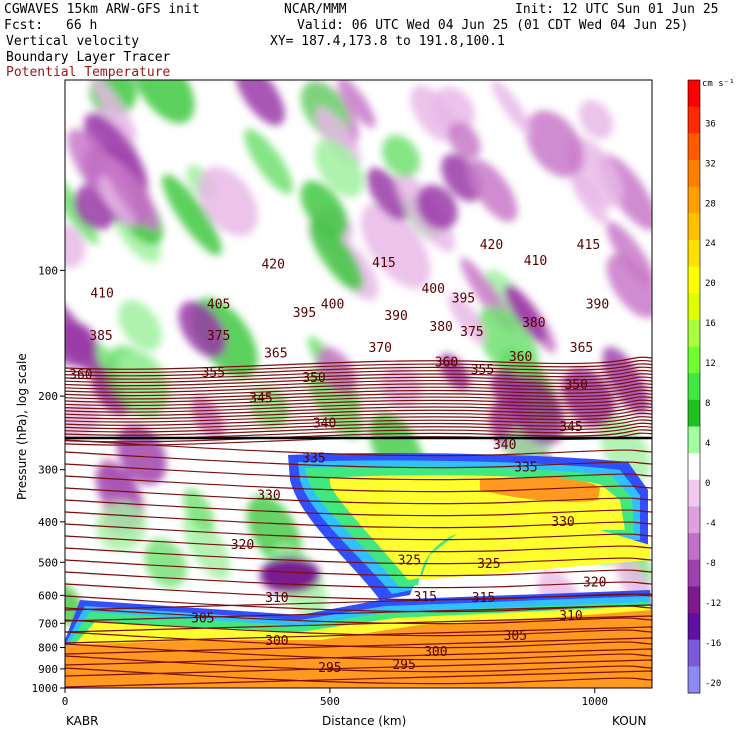 The height and width of the screenshot is (740, 740). I want to click on fcst-value: 66 h, so click(82, 25).